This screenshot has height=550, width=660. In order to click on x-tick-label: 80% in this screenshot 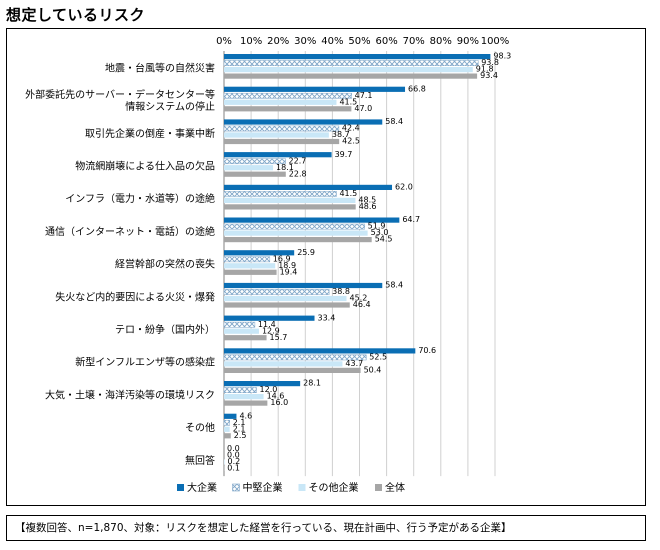, I will do `click(441, 41)`.